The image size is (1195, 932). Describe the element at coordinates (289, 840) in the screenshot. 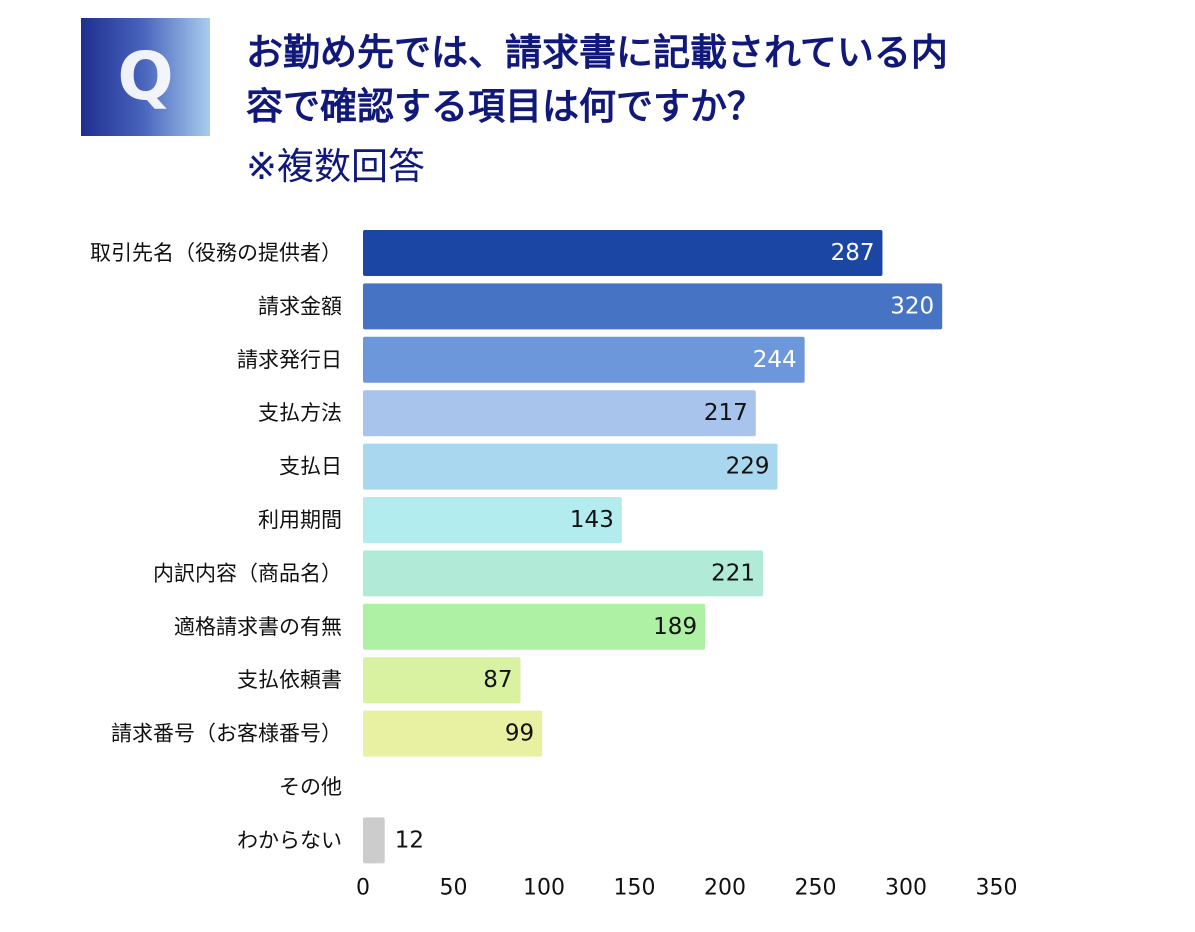

I see `category-label: わからない` at that location.